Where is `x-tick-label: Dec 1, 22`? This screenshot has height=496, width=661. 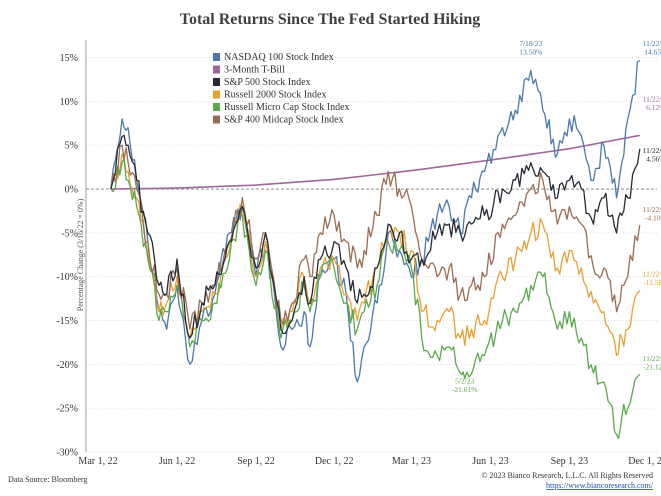 x-tick-label: Dec 1, 22 is located at coordinates (334, 461).